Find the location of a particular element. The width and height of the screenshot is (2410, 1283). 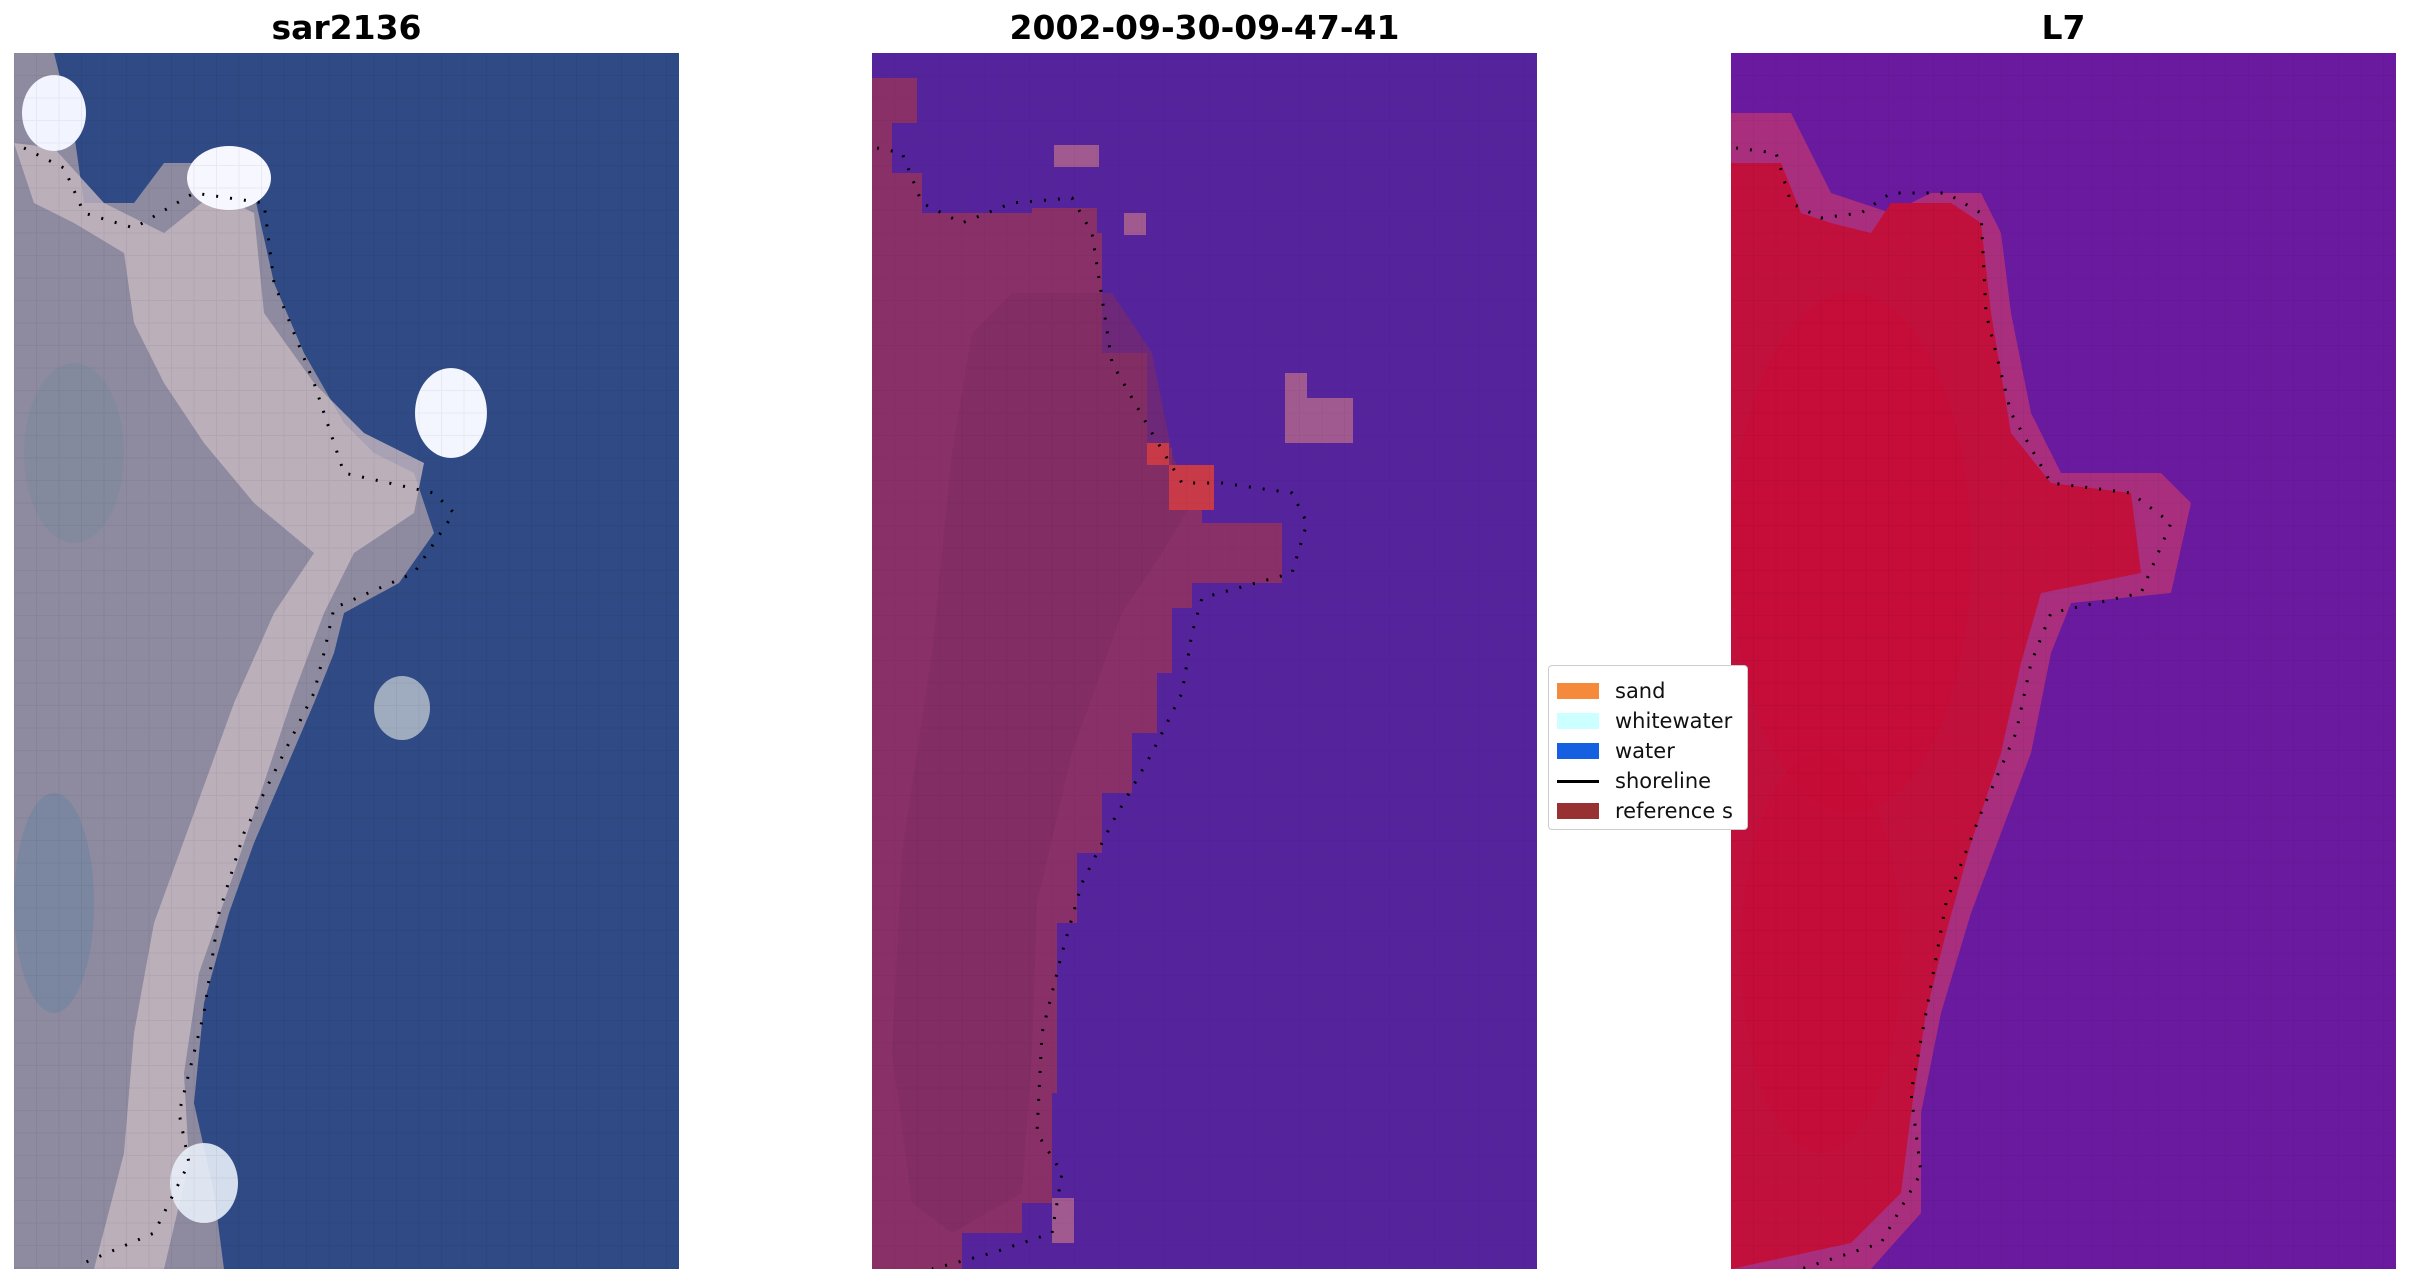

legend-item-sand: sand is located at coordinates (1611, 691).